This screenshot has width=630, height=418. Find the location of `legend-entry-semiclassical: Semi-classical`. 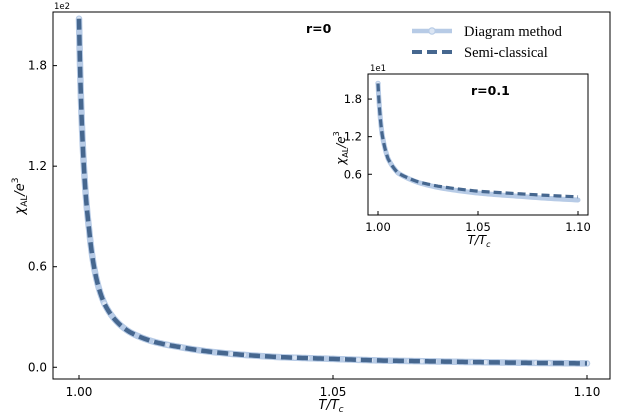

legend-entry-semiclassical: Semi-classical is located at coordinates (480, 53).